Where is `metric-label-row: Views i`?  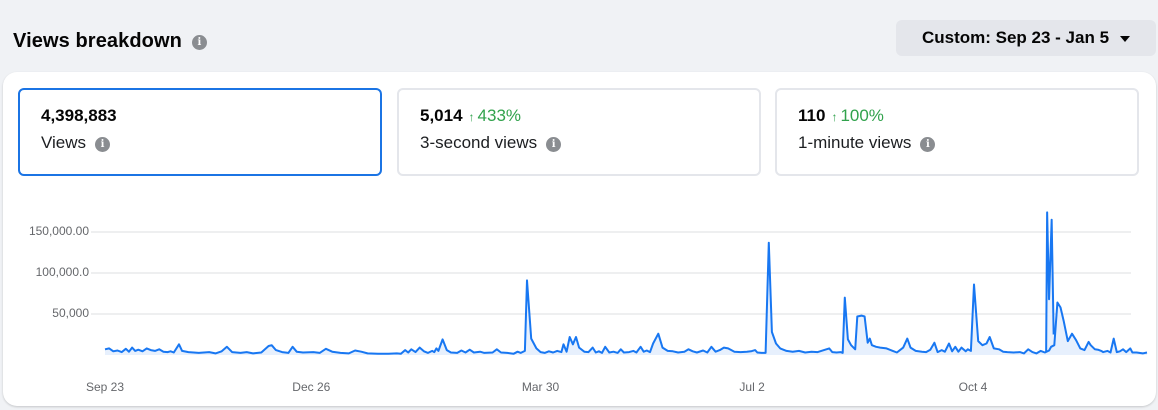 metric-label-row: Views i is located at coordinates (76, 143).